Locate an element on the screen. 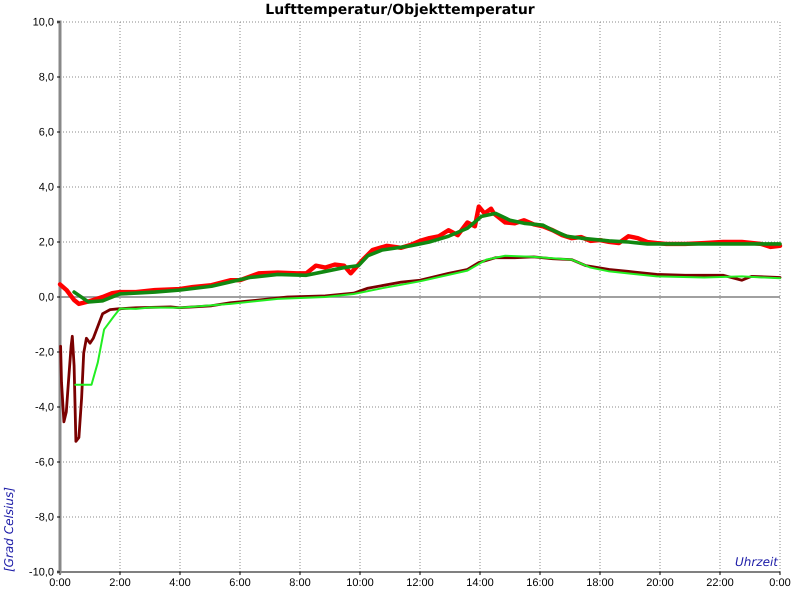 The image size is (800, 600). y-tick-label: 8,0 is located at coordinates (46, 78).